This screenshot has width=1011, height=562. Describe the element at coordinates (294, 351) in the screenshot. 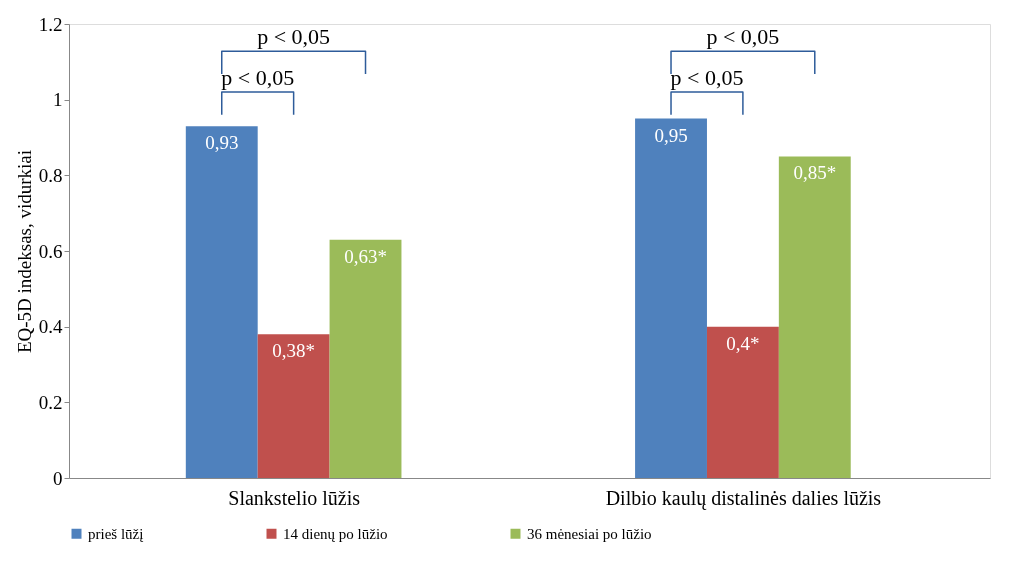

I see `data-label: 0,38*` at that location.